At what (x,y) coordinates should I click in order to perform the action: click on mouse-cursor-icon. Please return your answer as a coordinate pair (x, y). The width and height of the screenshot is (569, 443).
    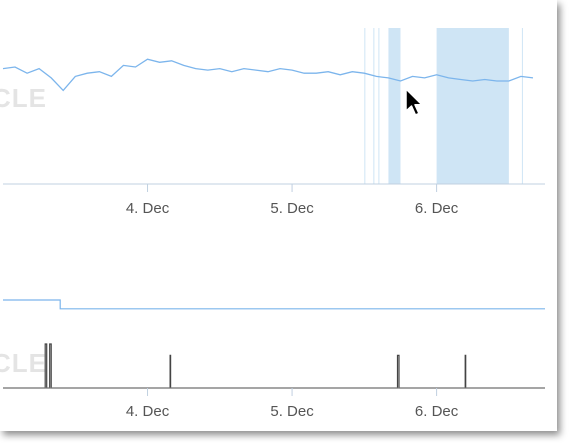
    Looking at the image, I should click on (414, 102).